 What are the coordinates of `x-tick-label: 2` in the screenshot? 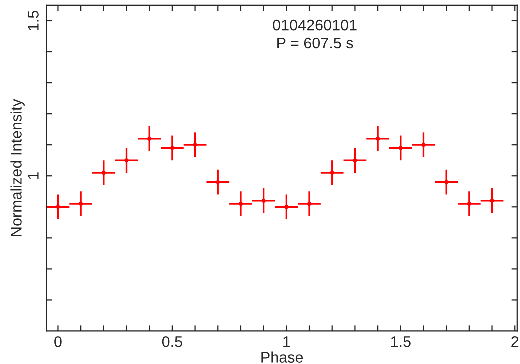 It's located at (515, 342).